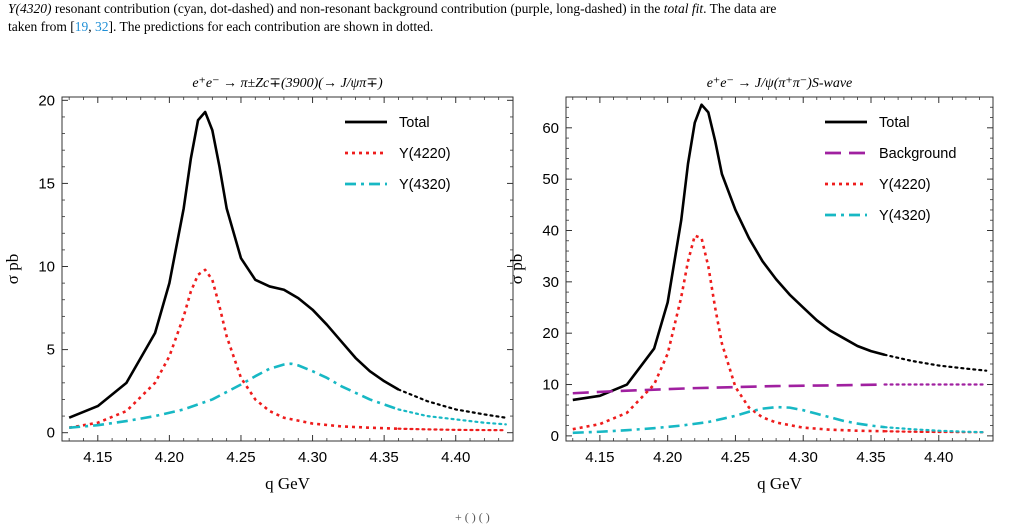 The image size is (1028, 526). What do you see at coordinates (550, 179) in the screenshot?
I see `y-tick-label: 50` at bounding box center [550, 179].